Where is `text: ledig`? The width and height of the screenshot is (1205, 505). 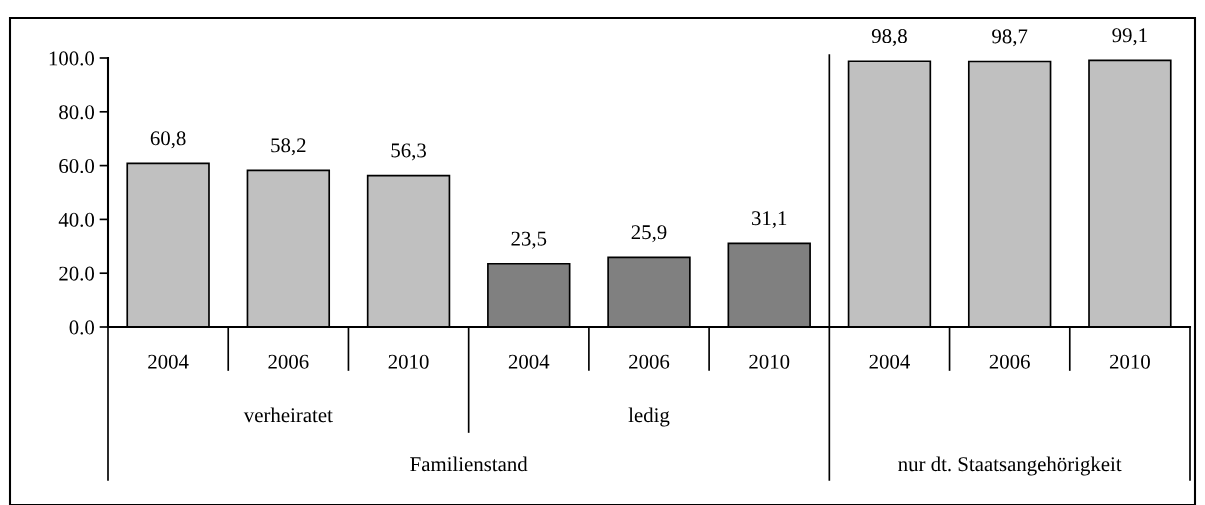 text: ledig is located at coordinates (649, 417).